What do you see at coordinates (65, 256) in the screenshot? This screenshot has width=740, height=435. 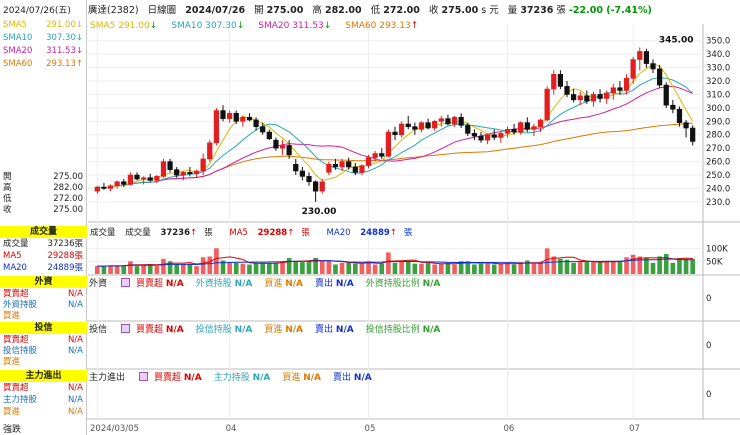 I see `sidebar-volume-value: 29288張` at bounding box center [65, 256].